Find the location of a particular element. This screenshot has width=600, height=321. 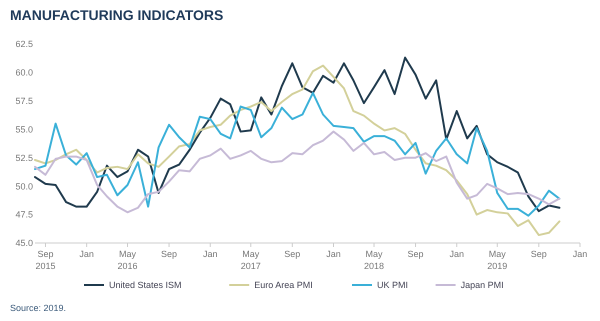

y-tick-label: 55.0 is located at coordinates (24, 129).